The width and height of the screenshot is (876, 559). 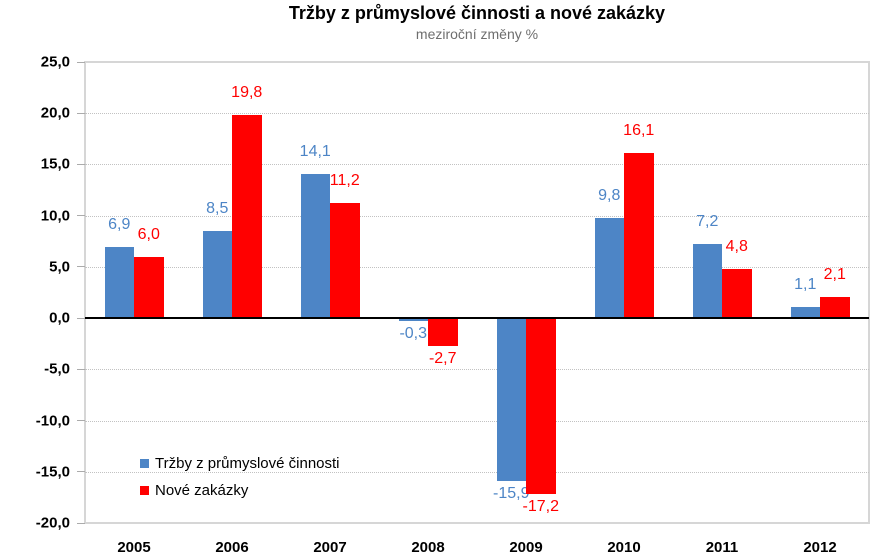 What do you see at coordinates (57, 369) in the screenshot?
I see `y-axis-label: -5,0` at bounding box center [57, 369].